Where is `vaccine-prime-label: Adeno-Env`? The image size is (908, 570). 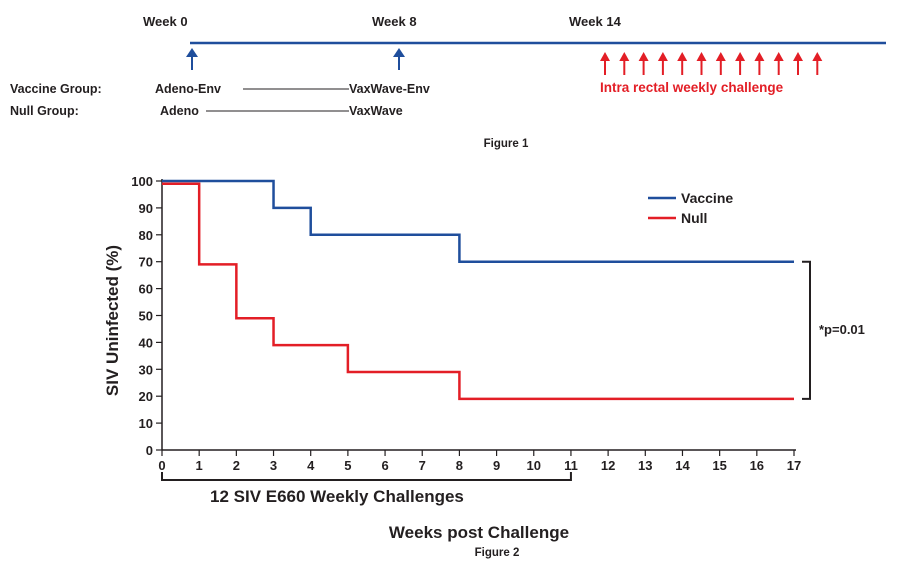 vaccine-prime-label: Adeno-Env is located at coordinates (188, 89).